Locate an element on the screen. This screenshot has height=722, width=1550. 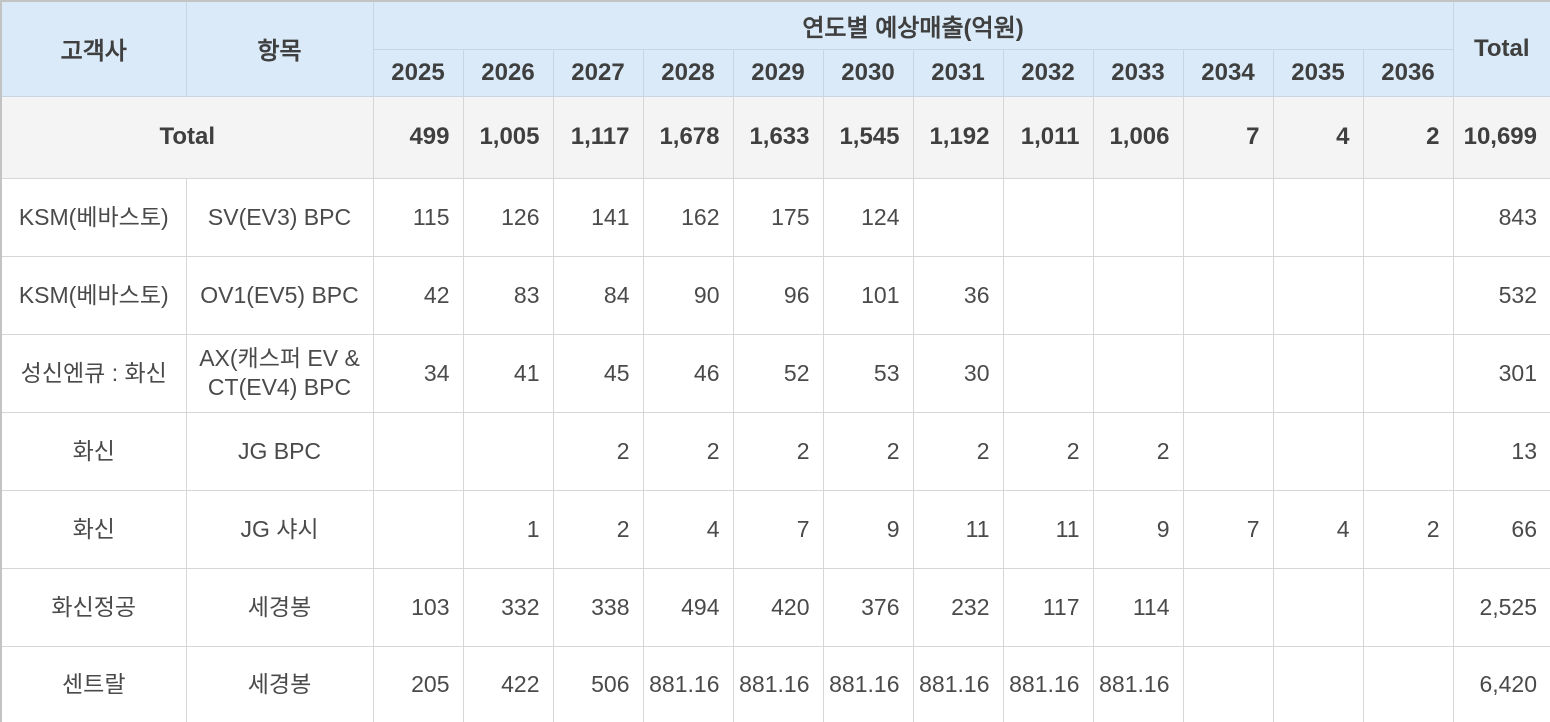
total-row-value: 1,005 is located at coordinates (508, 137).